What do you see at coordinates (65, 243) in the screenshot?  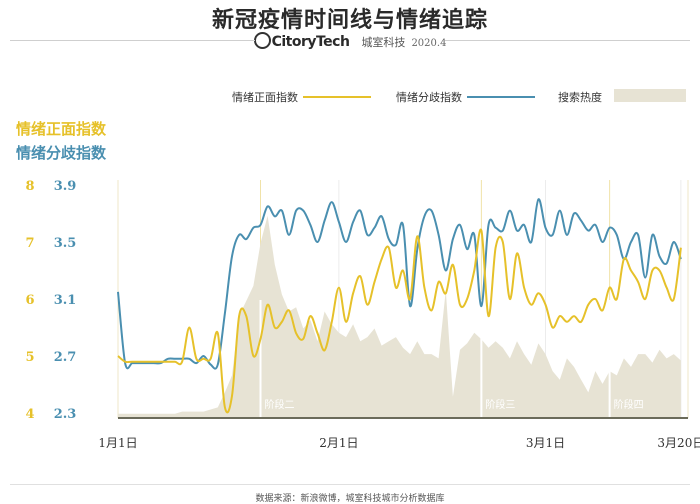 I see `y-right-tick-label: 3.5` at bounding box center [65, 243].